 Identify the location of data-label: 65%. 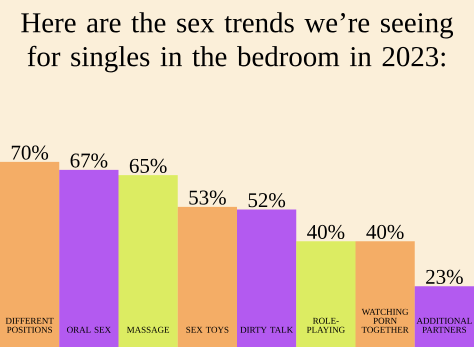
(148, 165).